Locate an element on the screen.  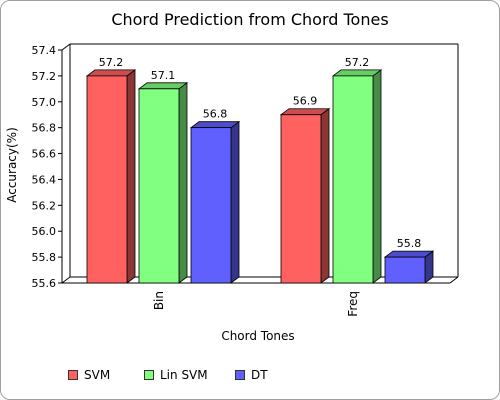
data-label: 57.1 is located at coordinates (163, 75).